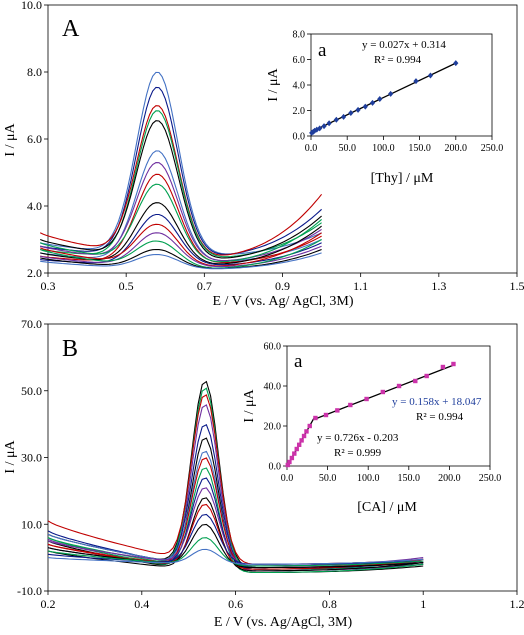 Image resolution: width=524 pixels, height=635 pixels. Describe the element at coordinates (347, 148) in the screenshot. I see `panel-a-inset-x-tick-label: 50.0` at that location.